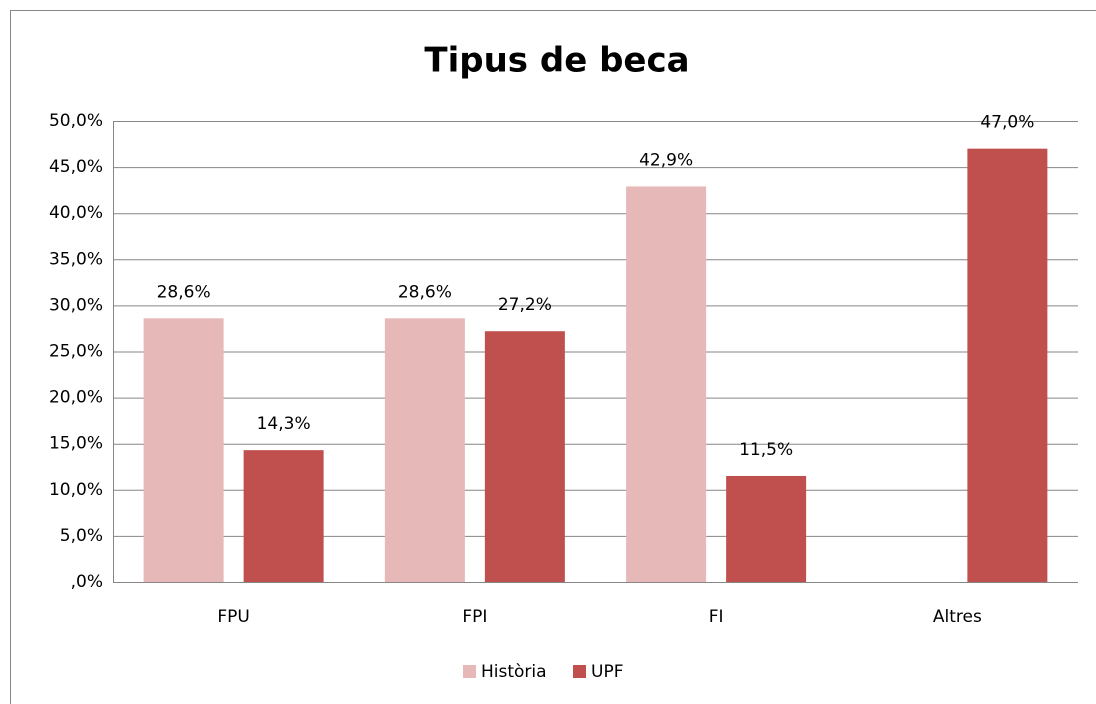  I want to click on data-label: 11,5%, so click(766, 450).